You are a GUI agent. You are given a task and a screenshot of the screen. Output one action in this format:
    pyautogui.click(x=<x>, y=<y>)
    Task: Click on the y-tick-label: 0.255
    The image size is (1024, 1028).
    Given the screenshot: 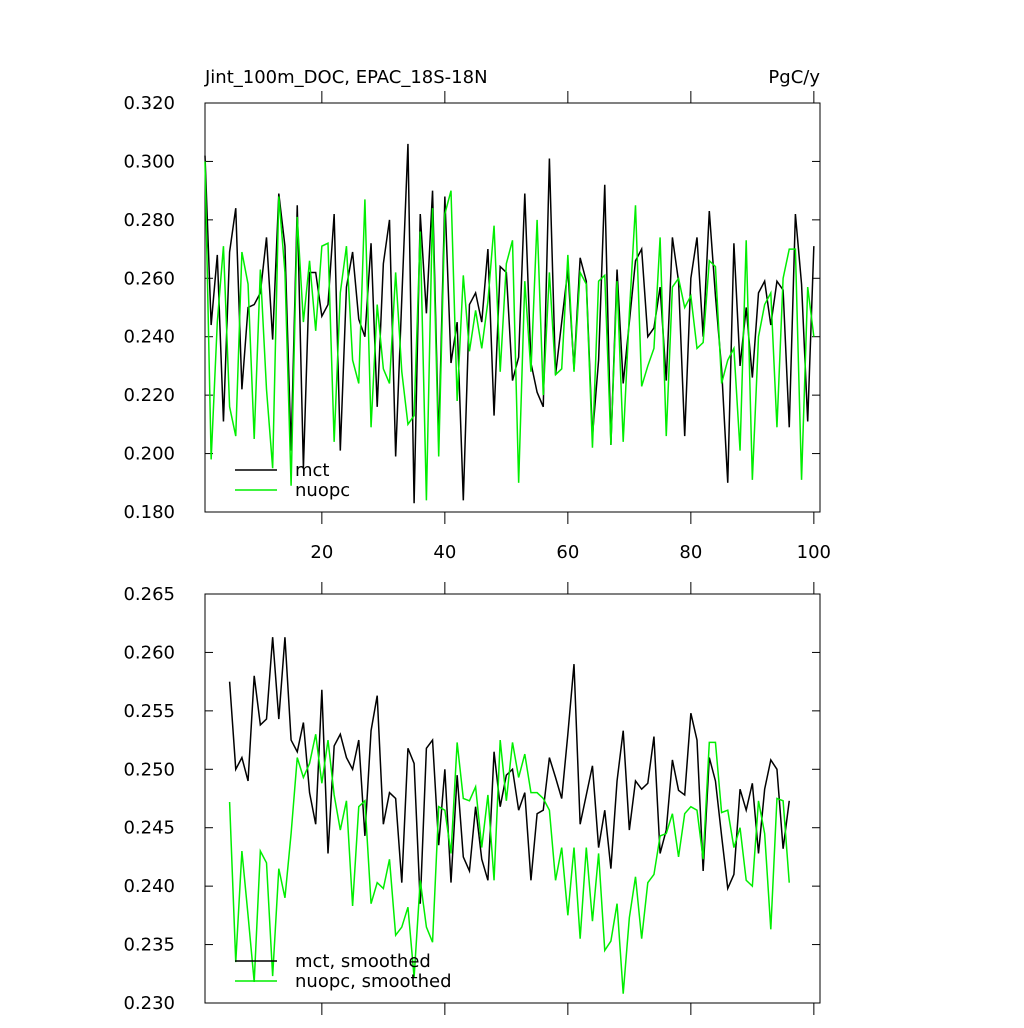 What is the action you would take?
    pyautogui.click(x=149, y=711)
    